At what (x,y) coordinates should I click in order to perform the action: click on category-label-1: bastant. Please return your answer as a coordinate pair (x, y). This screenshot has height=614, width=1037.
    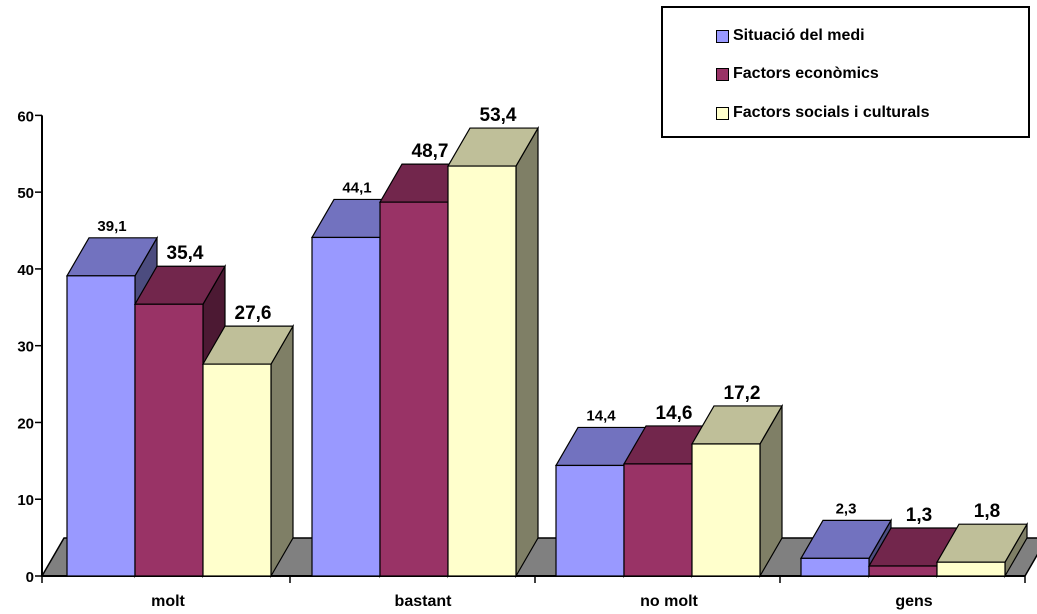
    Looking at the image, I should click on (424, 601).